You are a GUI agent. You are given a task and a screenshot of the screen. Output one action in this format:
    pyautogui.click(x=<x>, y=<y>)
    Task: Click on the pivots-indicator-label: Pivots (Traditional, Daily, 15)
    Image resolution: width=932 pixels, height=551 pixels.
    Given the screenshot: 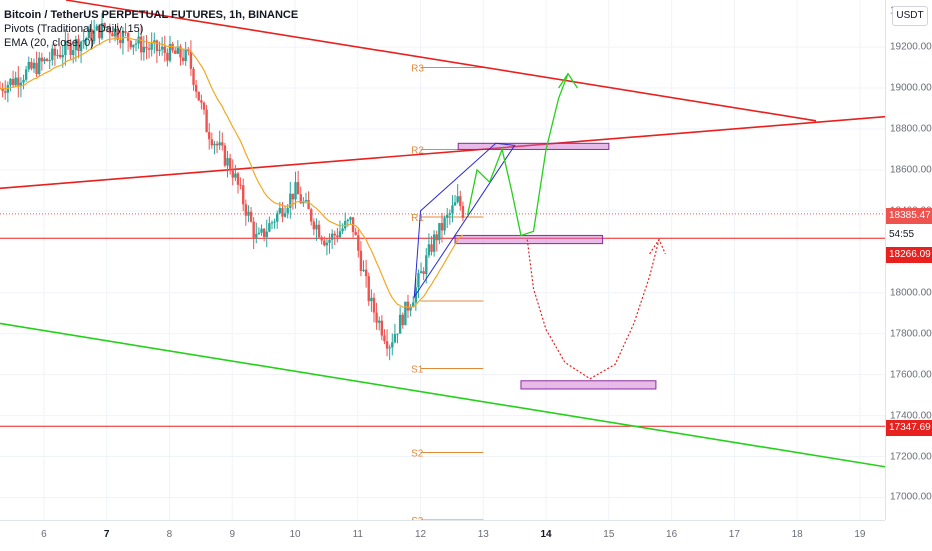 What is the action you would take?
    pyautogui.click(x=74, y=29)
    